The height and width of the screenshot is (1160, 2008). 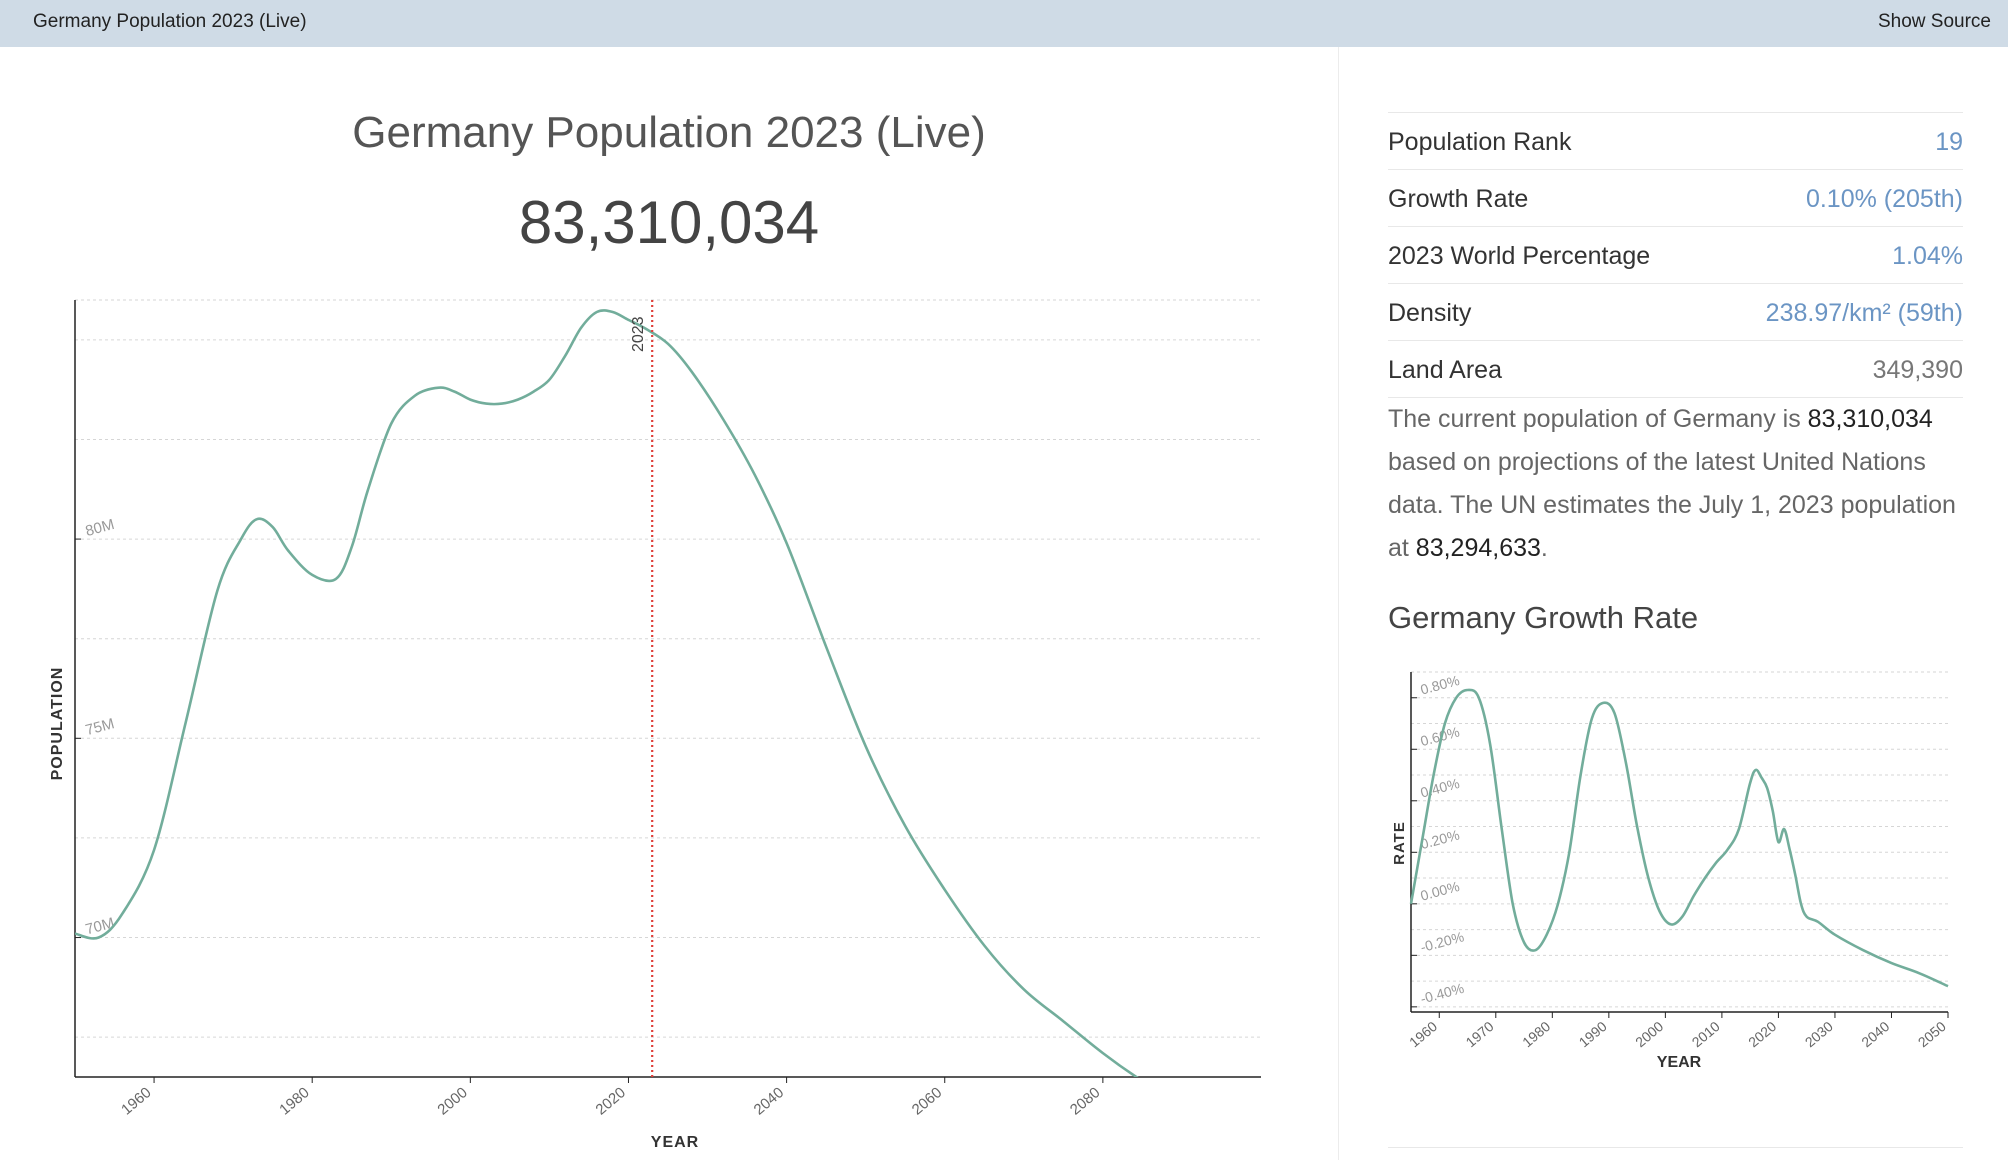 What do you see at coordinates (1706, 1034) in the screenshot?
I see `x-tick-label: 2010` at bounding box center [1706, 1034].